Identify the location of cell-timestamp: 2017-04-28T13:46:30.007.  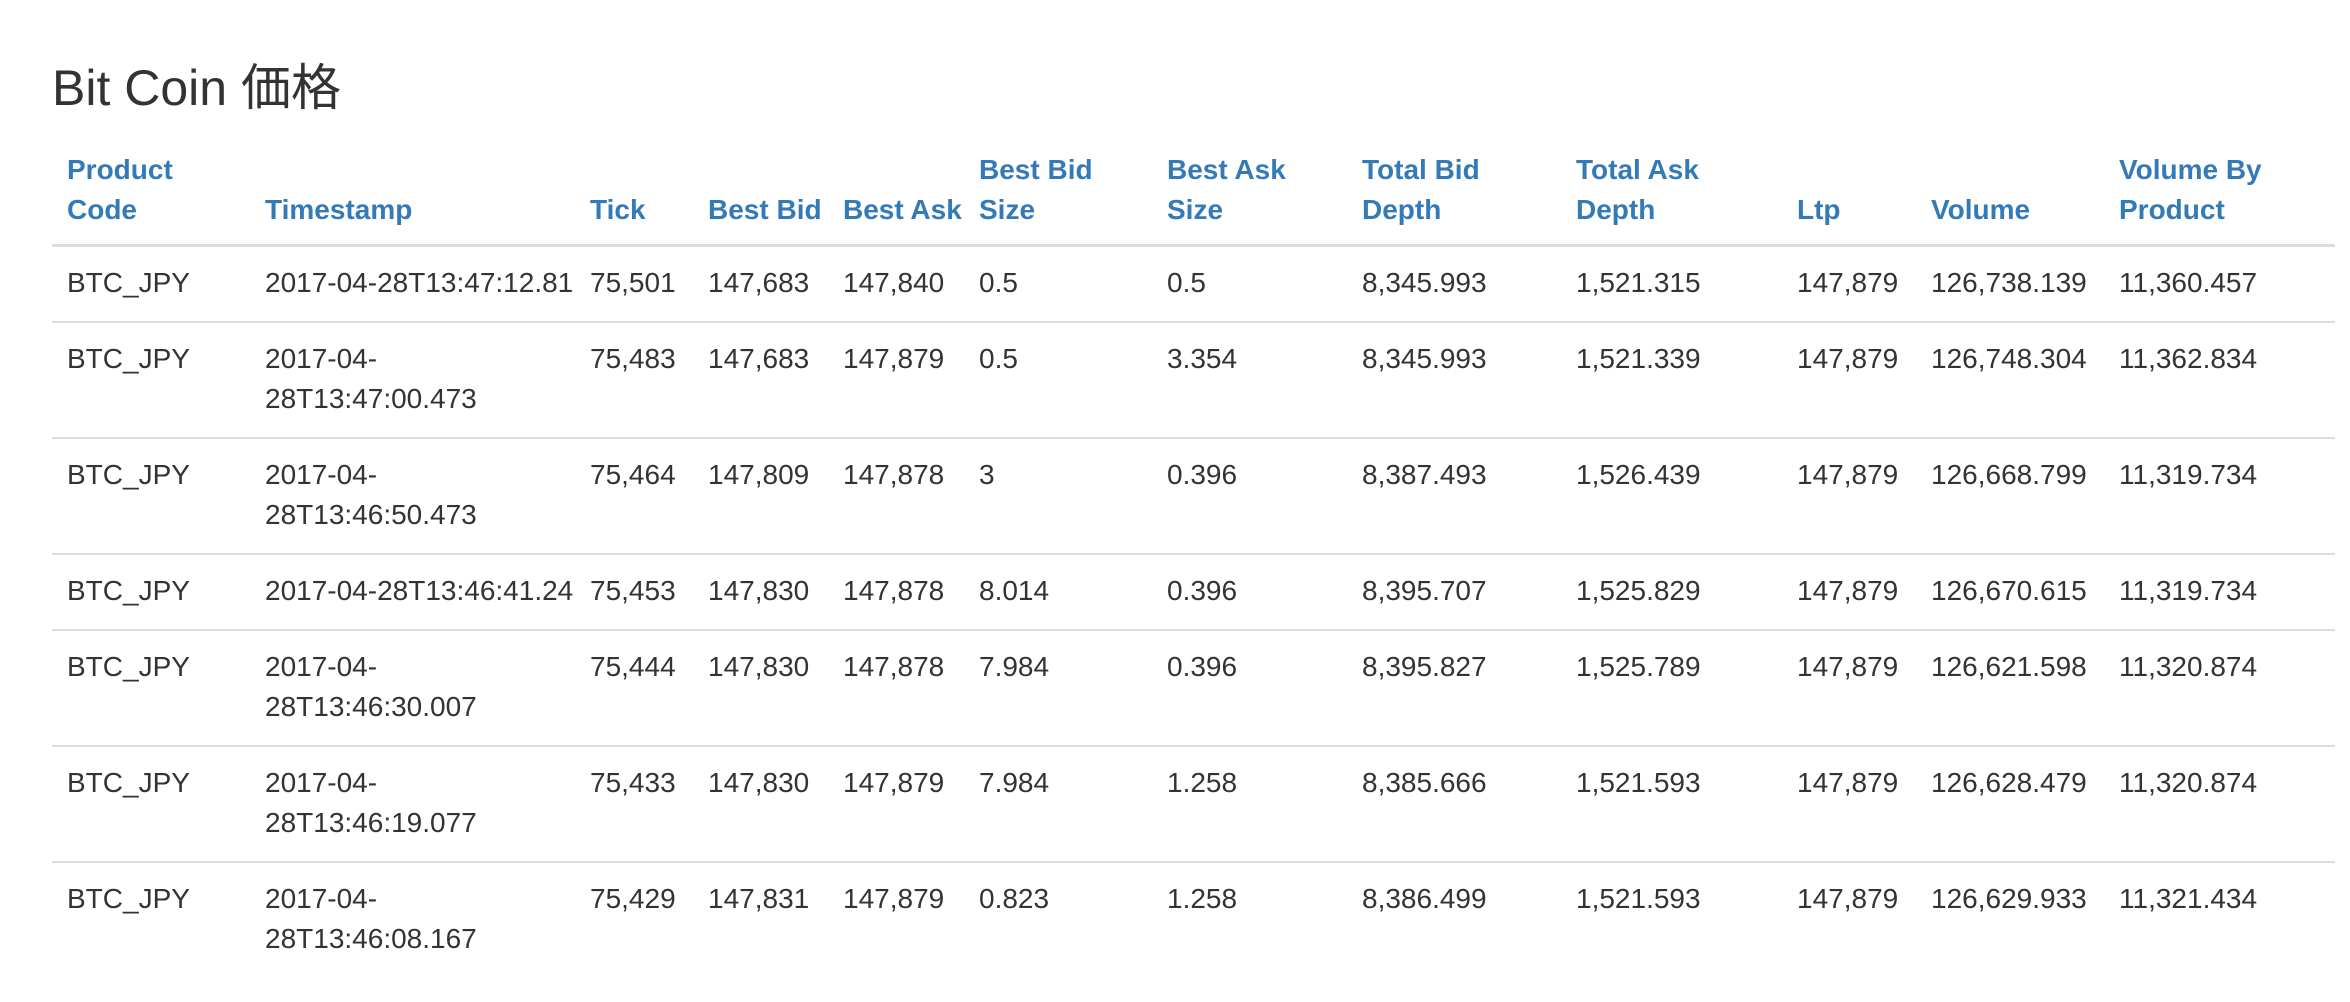
(412, 687).